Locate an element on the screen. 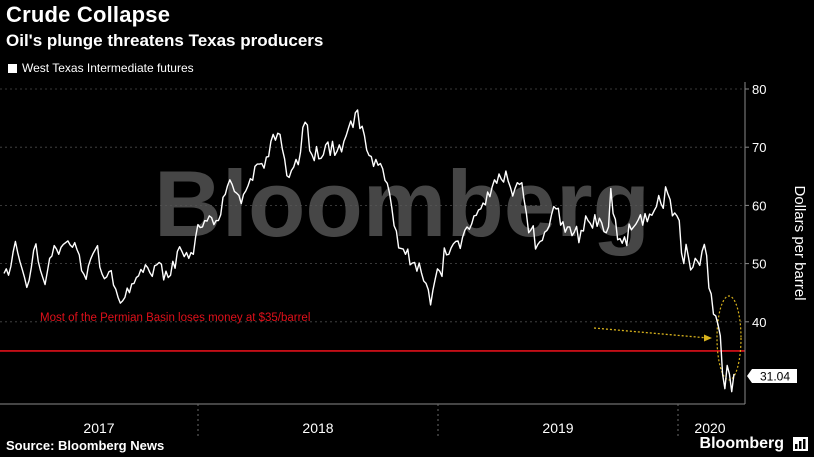 This screenshot has width=814, height=457. brand-logo: Bloomberg is located at coordinates (741, 443).